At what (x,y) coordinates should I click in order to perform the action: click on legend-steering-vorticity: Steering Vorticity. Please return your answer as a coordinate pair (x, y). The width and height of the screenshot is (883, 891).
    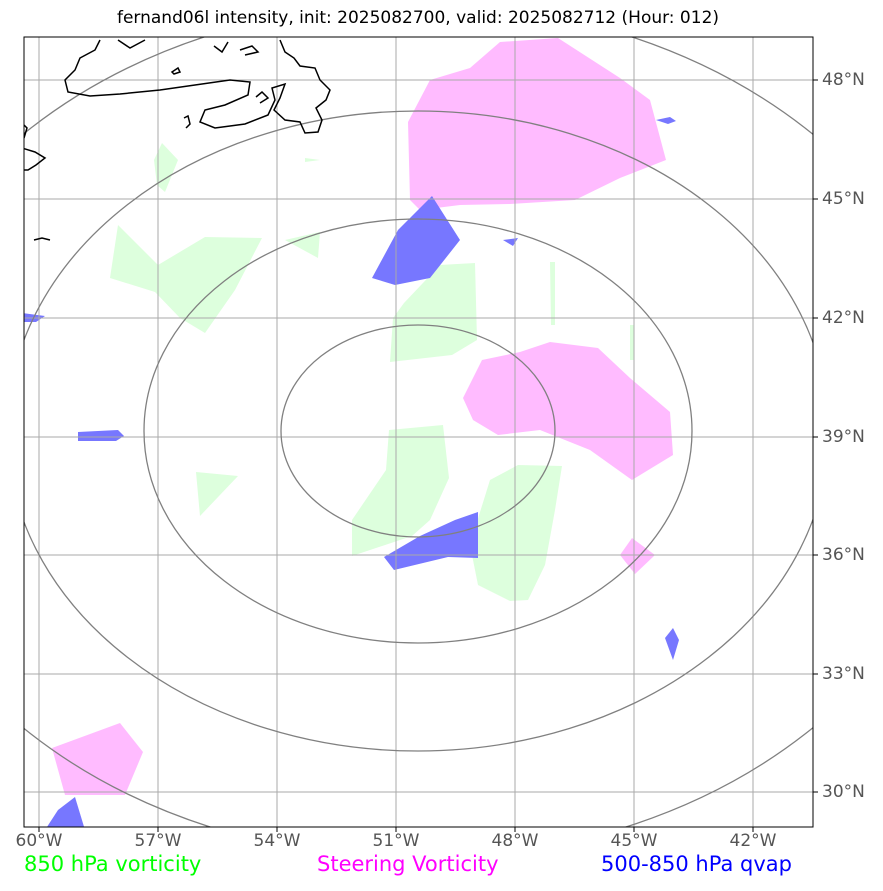
    Looking at the image, I should click on (408, 864).